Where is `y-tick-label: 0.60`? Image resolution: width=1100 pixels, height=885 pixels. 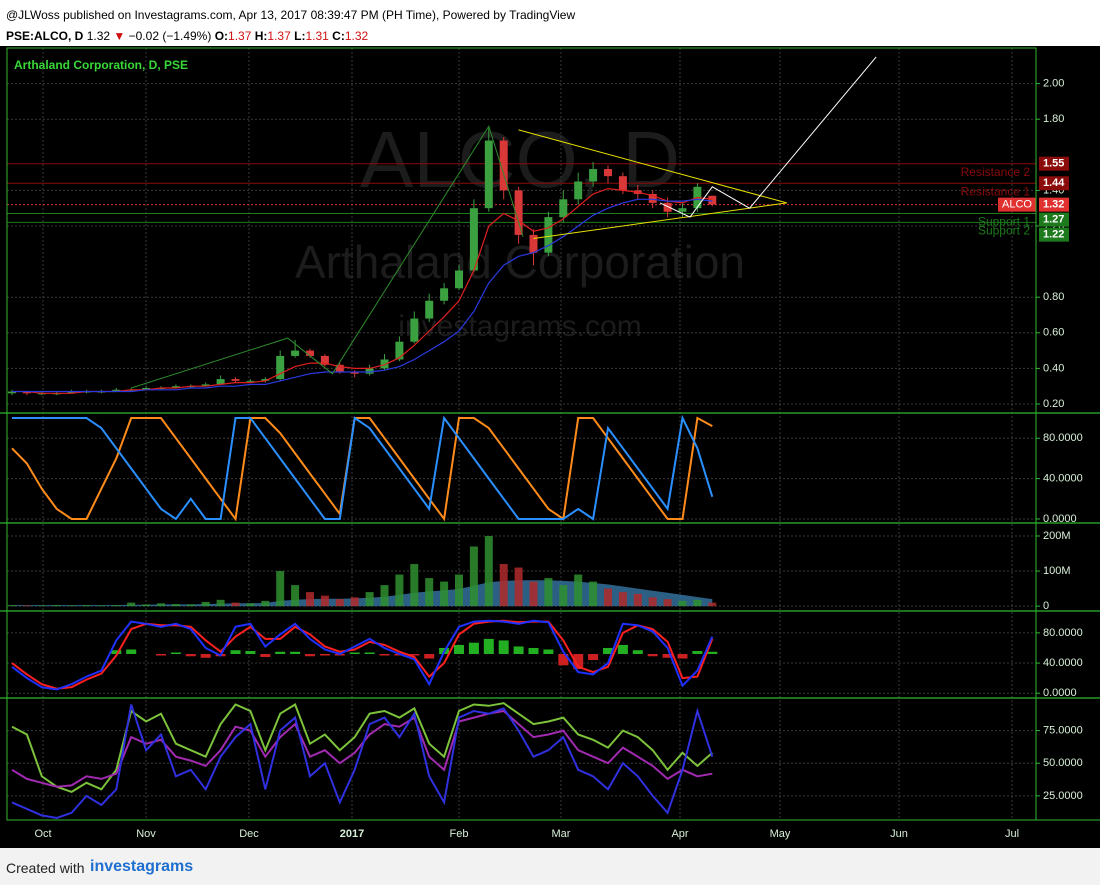
y-tick-label: 0.60 is located at coordinates (1053, 333).